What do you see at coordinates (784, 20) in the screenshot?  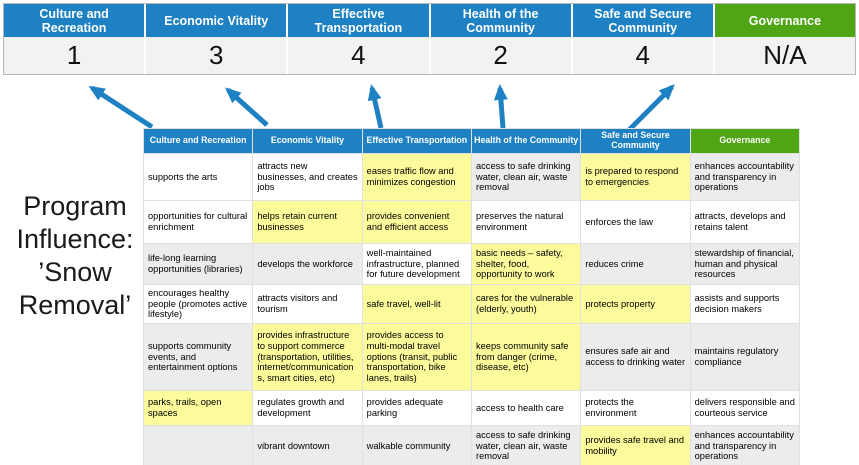 I see `scorecard-header: Governance` at bounding box center [784, 20].